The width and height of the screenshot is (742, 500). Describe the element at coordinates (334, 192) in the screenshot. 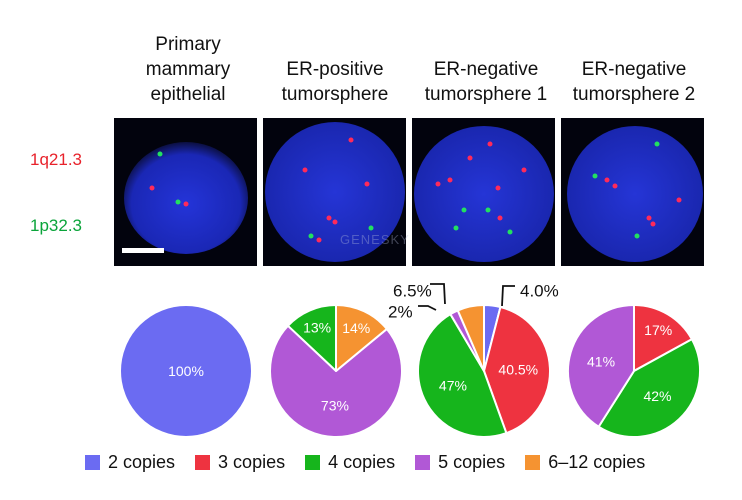

I see `fish-image-er-positive` at that location.